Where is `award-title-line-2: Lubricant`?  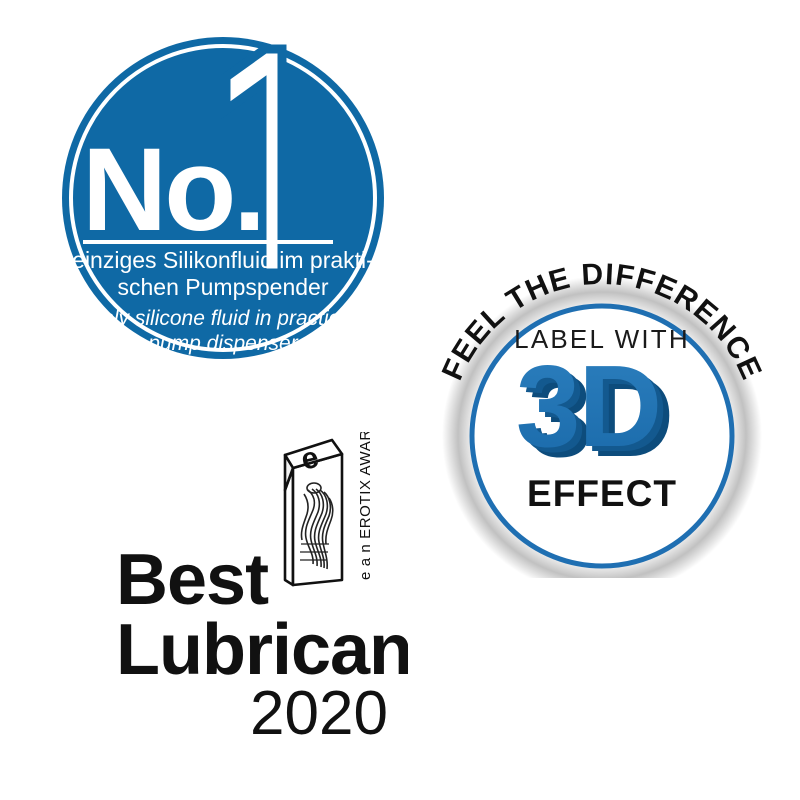
award-title-line-2: Lubricant is located at coordinates (262, 650).